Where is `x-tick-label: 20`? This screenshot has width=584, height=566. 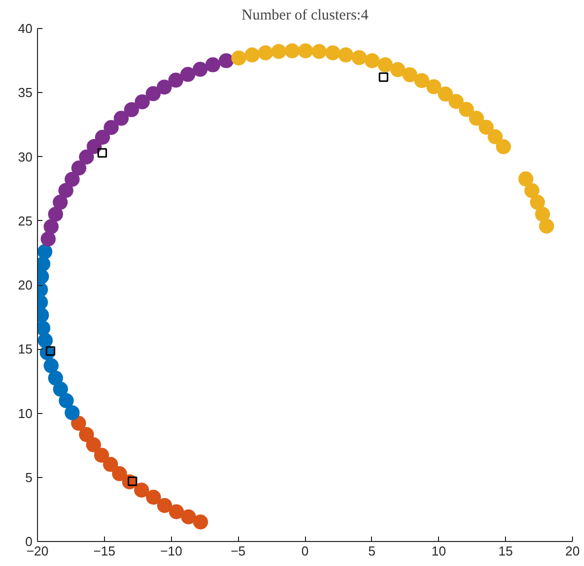
x-tick-label: 20 is located at coordinates (572, 551).